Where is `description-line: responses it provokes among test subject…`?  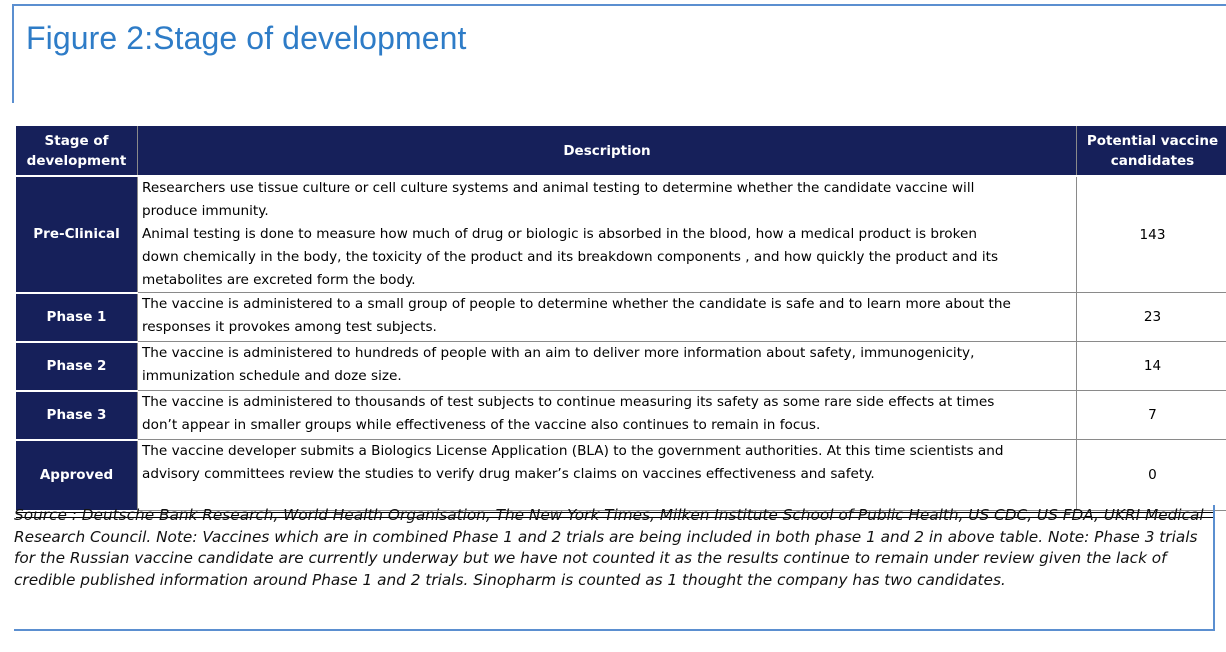
description-line: responses it provokes among test subject… is located at coordinates (289, 327).